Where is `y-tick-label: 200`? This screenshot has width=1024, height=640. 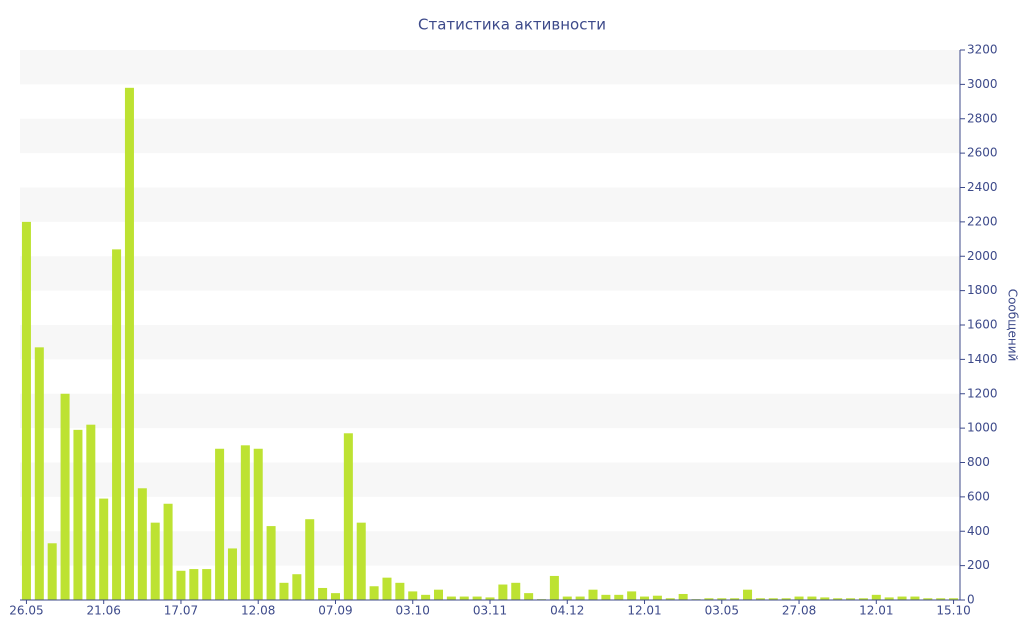 y-tick-label: 200 is located at coordinates (978, 565).